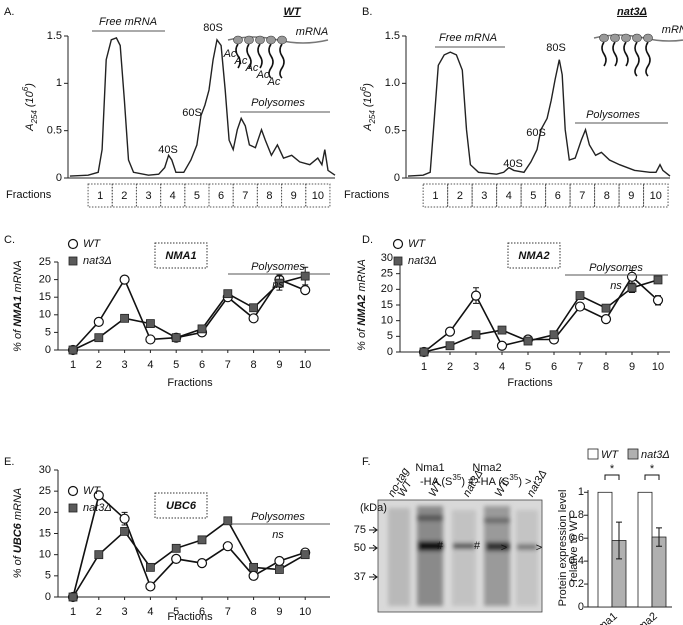 The width and height of the screenshot is (683, 625). Describe the element at coordinates (292, 12) in the screenshot. I see `panel-title: WT` at that location.